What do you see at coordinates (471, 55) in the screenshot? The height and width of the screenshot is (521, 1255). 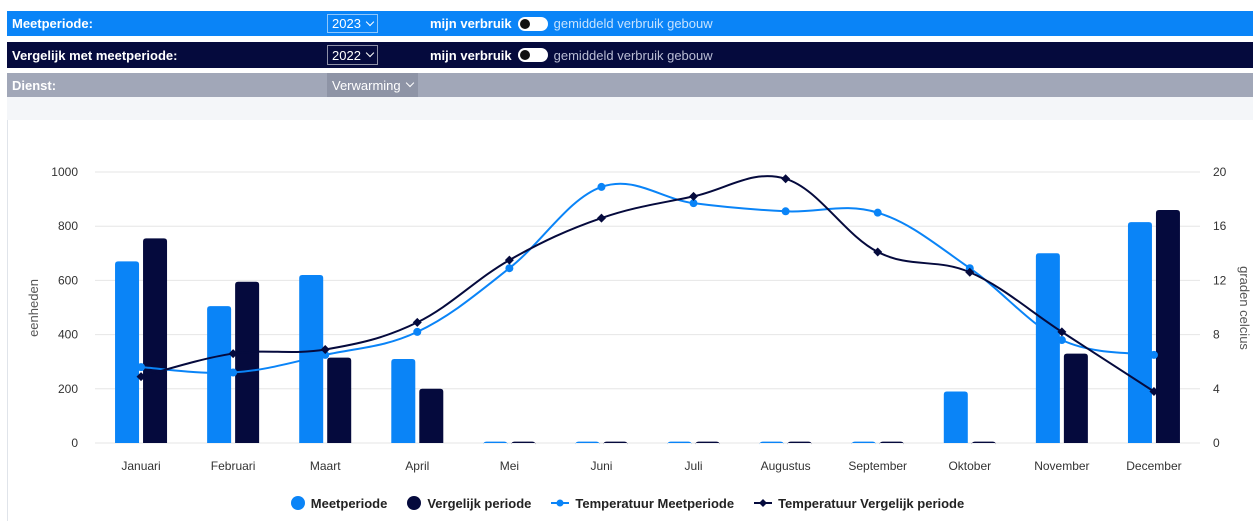 I see `compare-my-usage-label: mijn verbruik` at bounding box center [471, 55].